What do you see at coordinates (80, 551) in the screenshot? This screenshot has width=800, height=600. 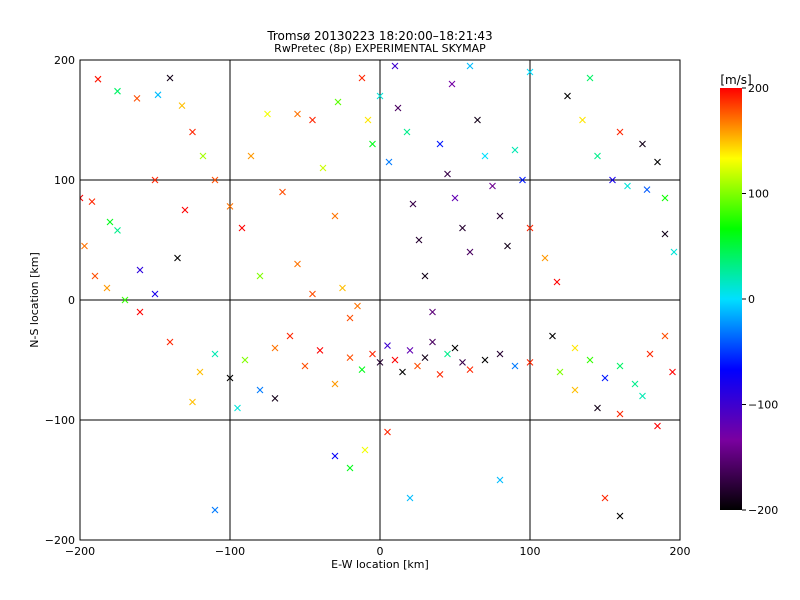 I see `x-tick-label: −200` at bounding box center [80, 551].